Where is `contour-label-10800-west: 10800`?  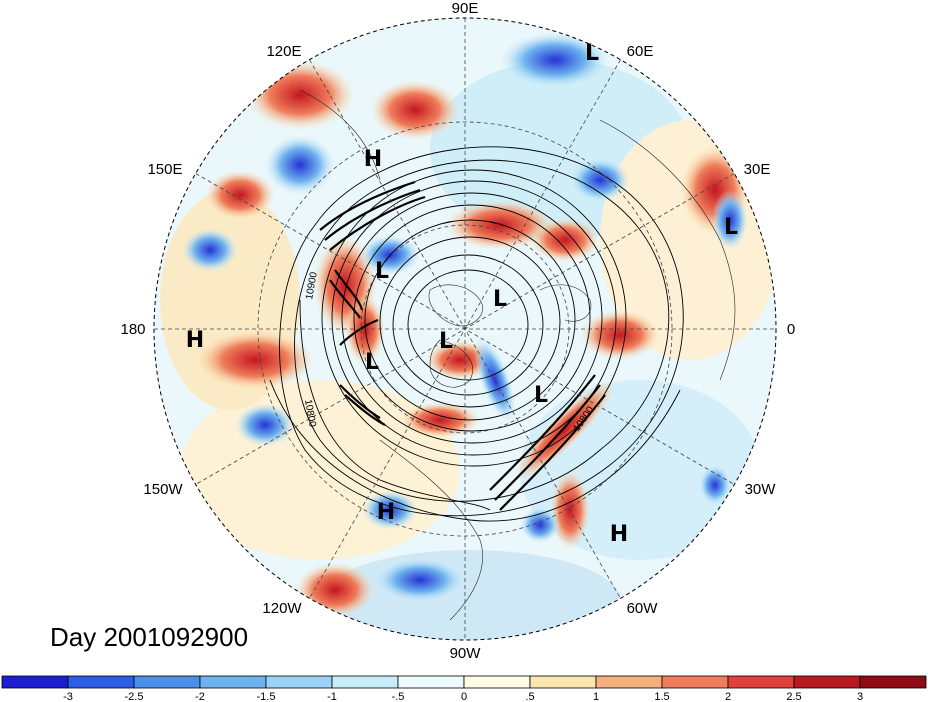
contour-label-10800-west: 10800 is located at coordinates (310, 414).